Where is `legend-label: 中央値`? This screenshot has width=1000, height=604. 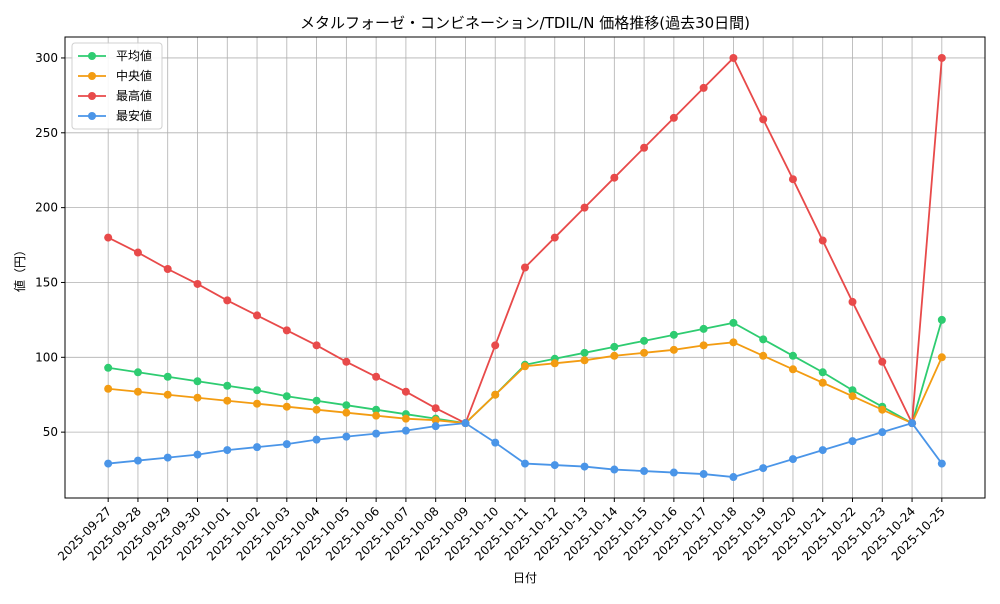
legend-label: 中央値 is located at coordinates (134, 75).